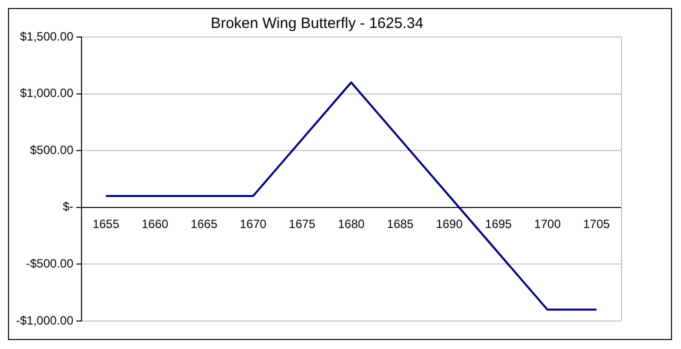 The width and height of the screenshot is (681, 349). What do you see at coordinates (47, 93) in the screenshot?
I see `y-tick-label: $1,000.00` at bounding box center [47, 93].